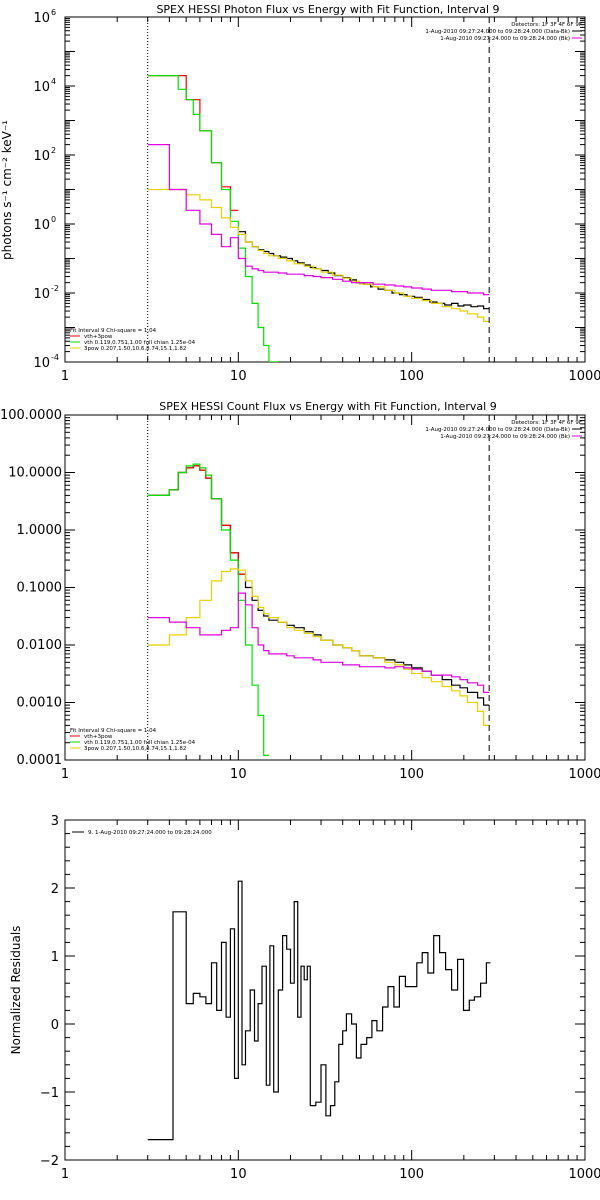 This screenshot has width=600, height=1200. I want to click on y-tick-label: −1, so click(49, 1093).